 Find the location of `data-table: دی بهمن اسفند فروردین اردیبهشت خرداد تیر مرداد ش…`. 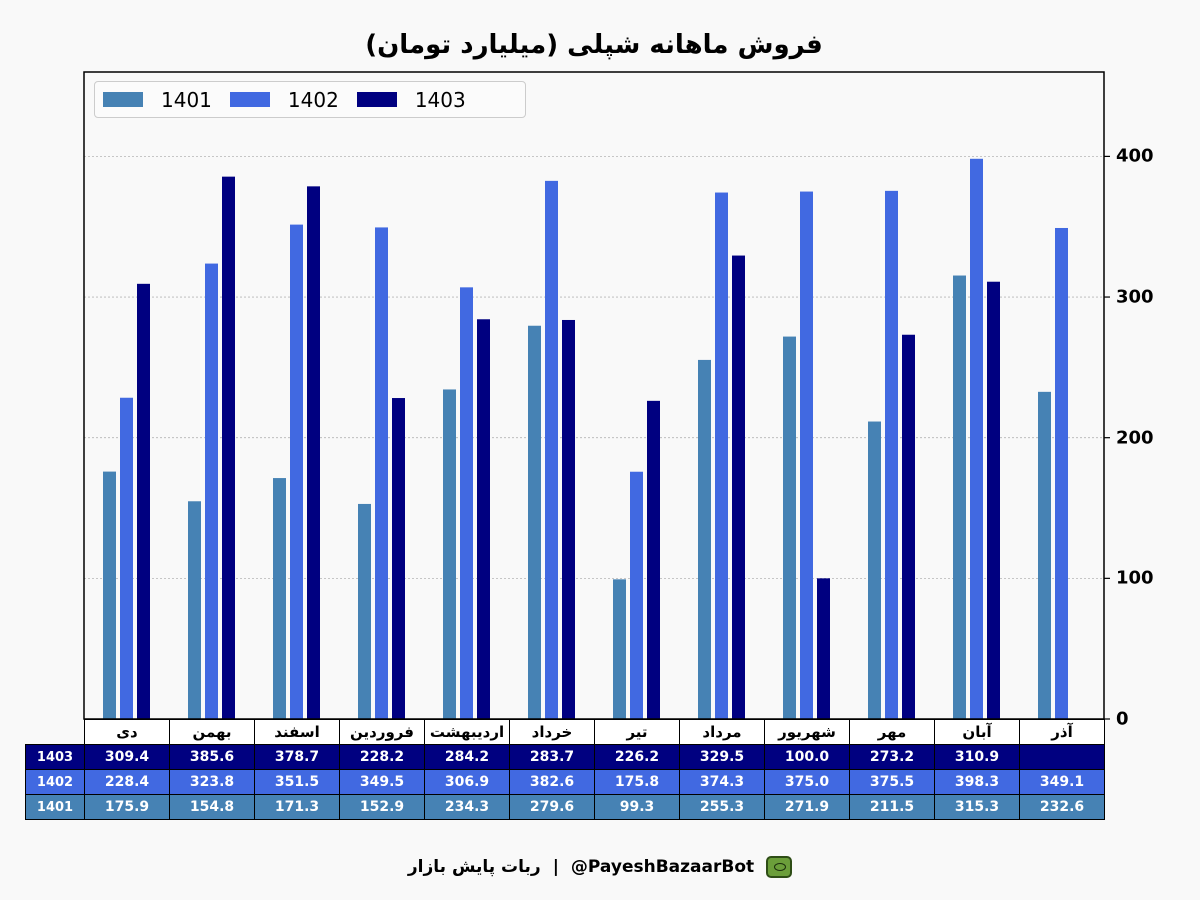

data-table: دی بهمن اسفند فروردین اردیبهشت خرداد تیر مرداد ش… is located at coordinates (565, 769).